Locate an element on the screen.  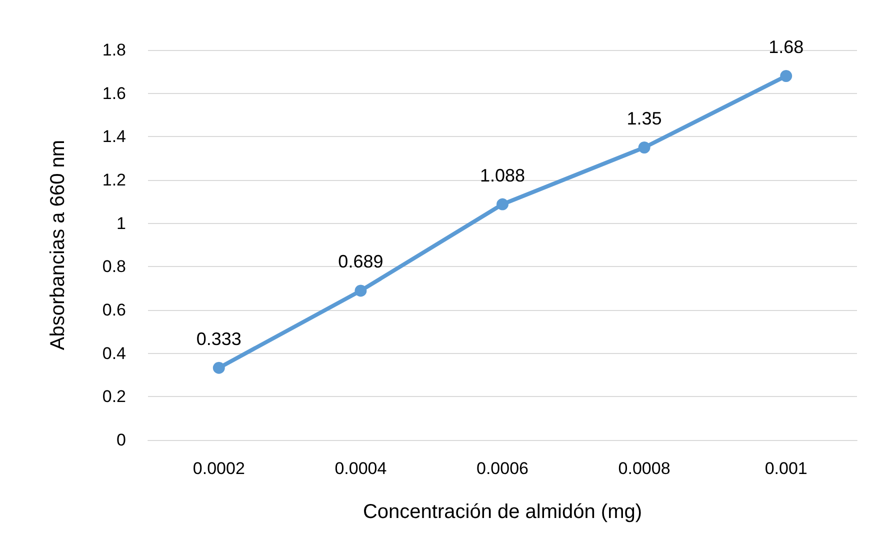
y-axis-title: Absorbancias a 660 nm is located at coordinates (58, 245).